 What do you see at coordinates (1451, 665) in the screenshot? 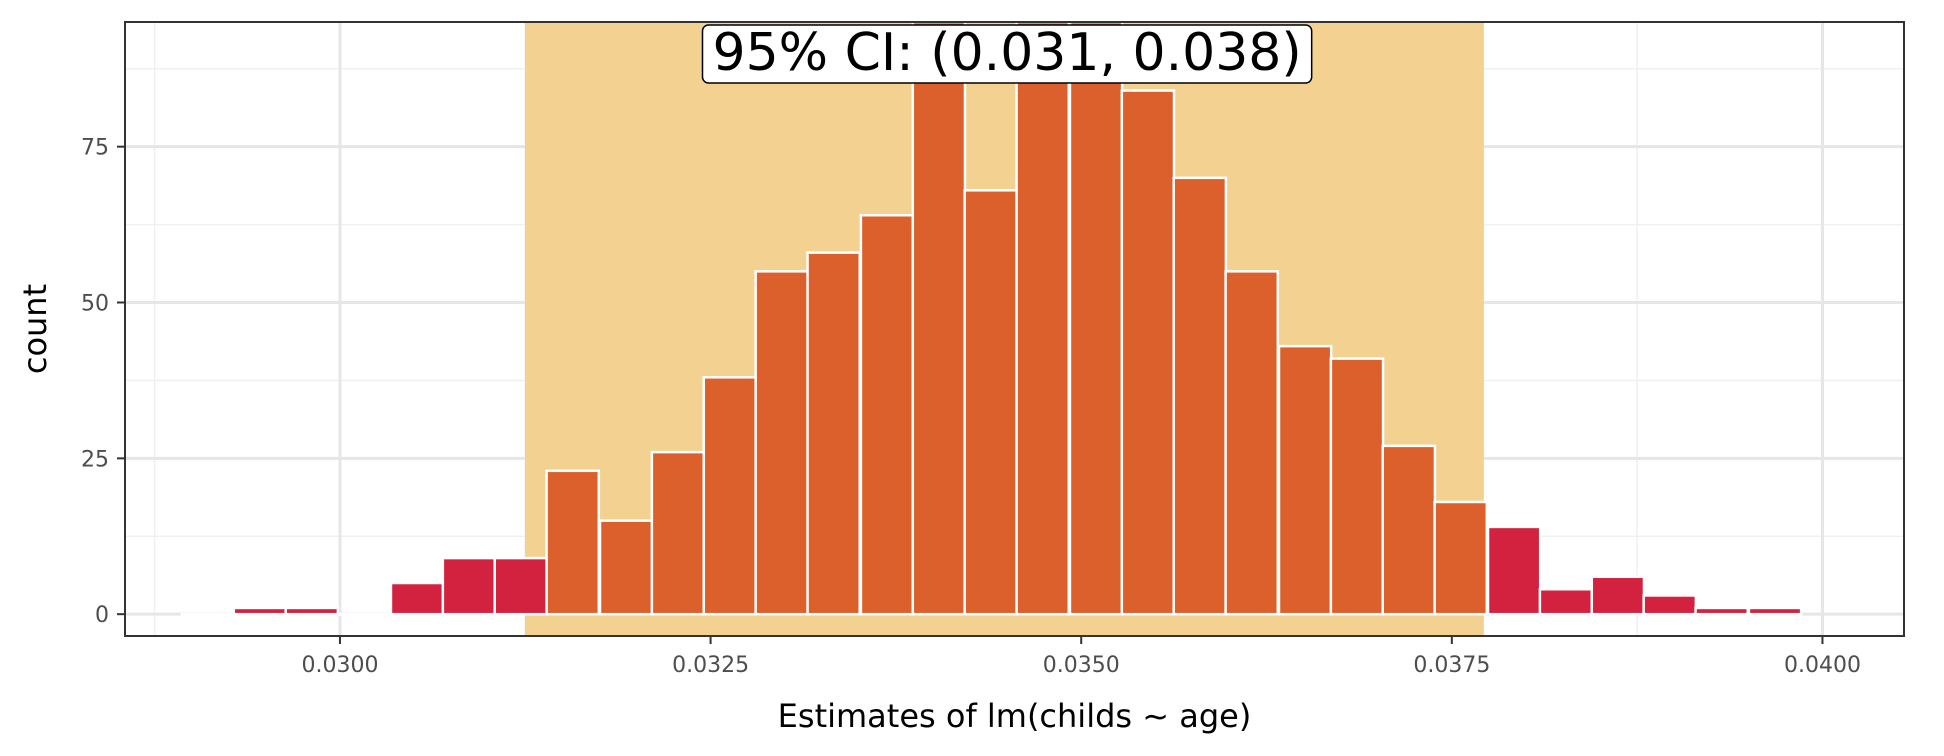
I see `x-tick-label: 0.0375` at bounding box center [1451, 665].